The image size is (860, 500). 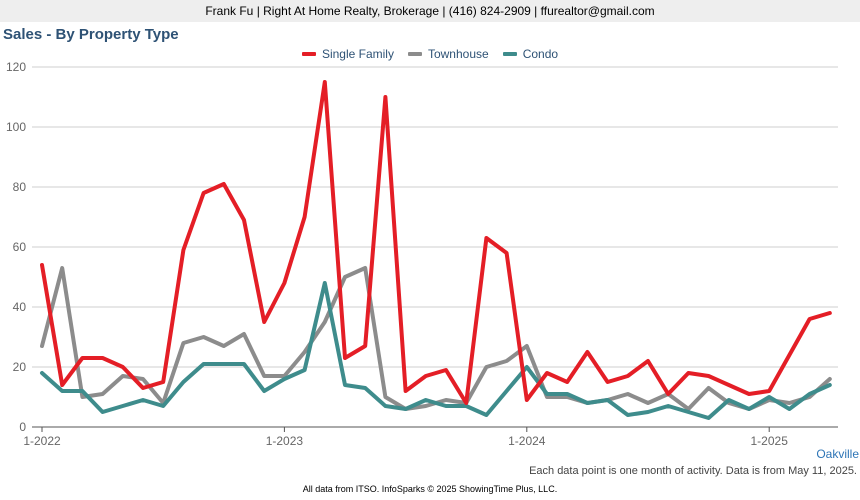 What do you see at coordinates (42, 441) in the screenshot?
I see `x-tick-label: 1-2022` at bounding box center [42, 441].